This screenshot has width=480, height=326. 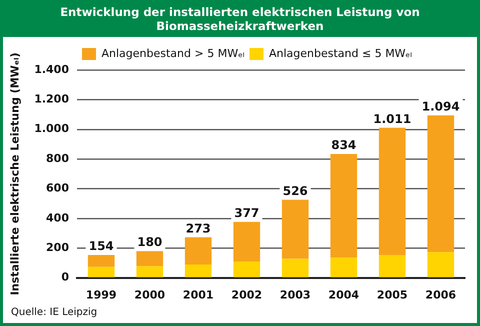 I want to click on legend-label: Anlagenbestand ≤ 5 MWₑₗ, so click(x=340, y=53).